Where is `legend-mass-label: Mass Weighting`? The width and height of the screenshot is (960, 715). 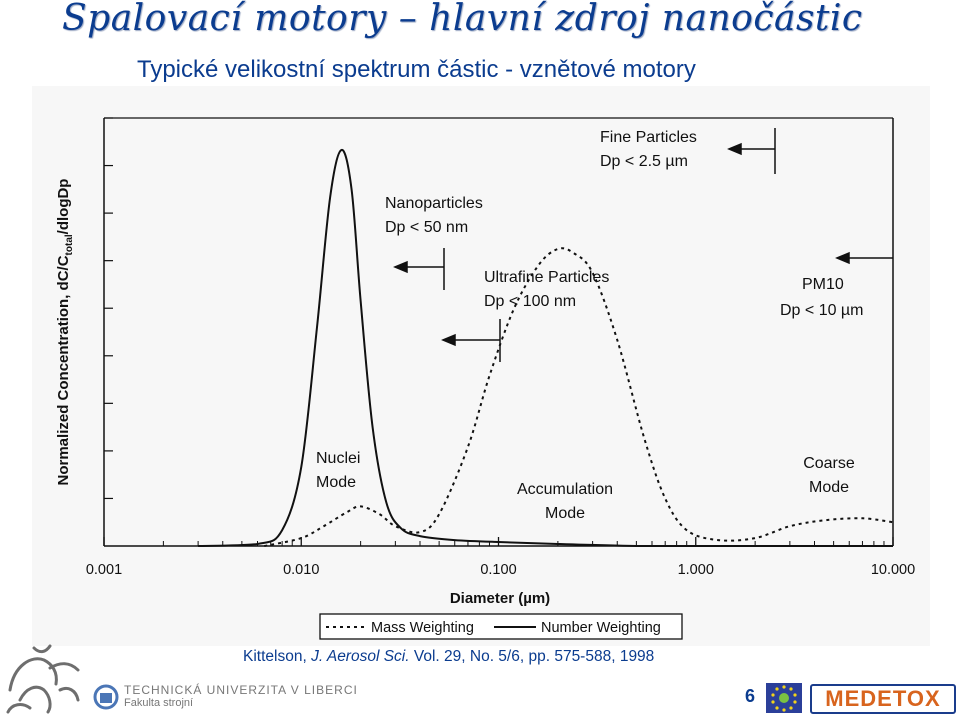 legend-mass-label: Mass Weighting is located at coordinates (422, 628).